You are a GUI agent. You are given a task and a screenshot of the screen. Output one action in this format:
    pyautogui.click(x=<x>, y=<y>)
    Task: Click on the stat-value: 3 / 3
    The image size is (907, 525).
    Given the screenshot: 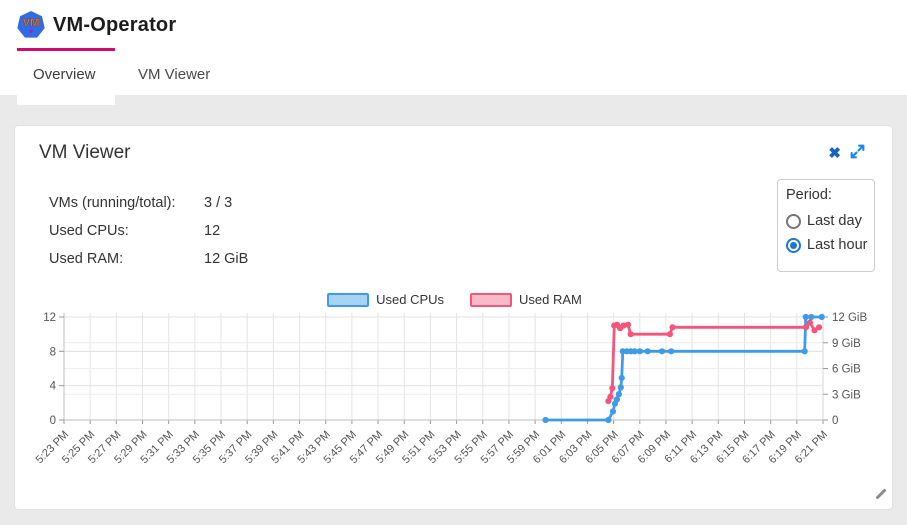 What is the action you would take?
    pyautogui.click(x=218, y=203)
    